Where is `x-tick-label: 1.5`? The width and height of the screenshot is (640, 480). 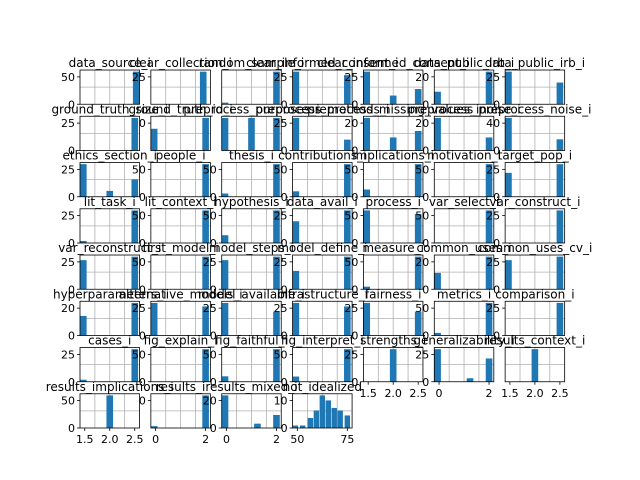
x-tick-label: 1.5 is located at coordinates (85, 439).